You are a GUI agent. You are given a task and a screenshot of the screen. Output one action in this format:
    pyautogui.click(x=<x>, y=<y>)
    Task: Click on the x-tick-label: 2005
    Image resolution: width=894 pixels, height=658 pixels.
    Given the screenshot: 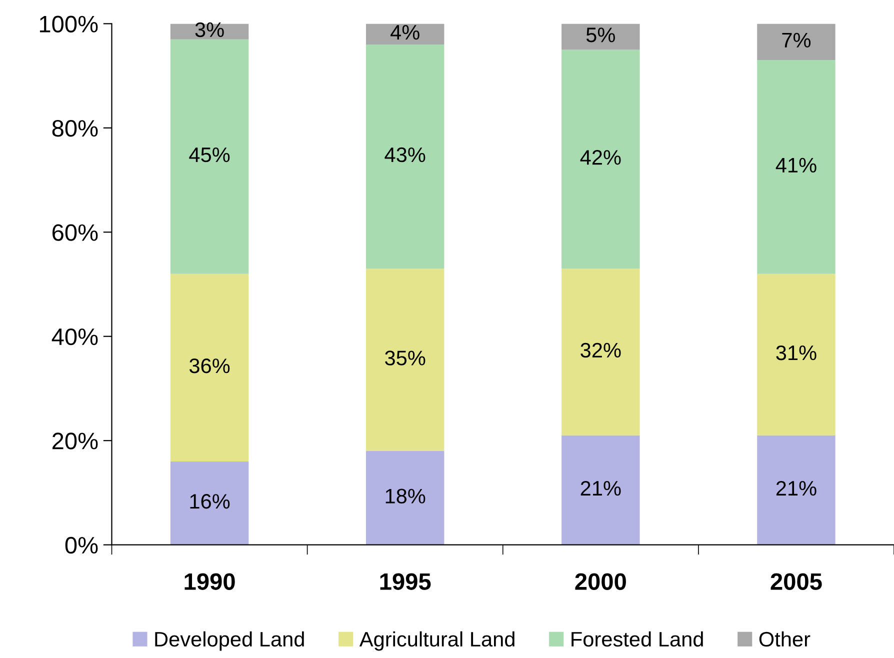 What is the action you would take?
    pyautogui.click(x=796, y=581)
    